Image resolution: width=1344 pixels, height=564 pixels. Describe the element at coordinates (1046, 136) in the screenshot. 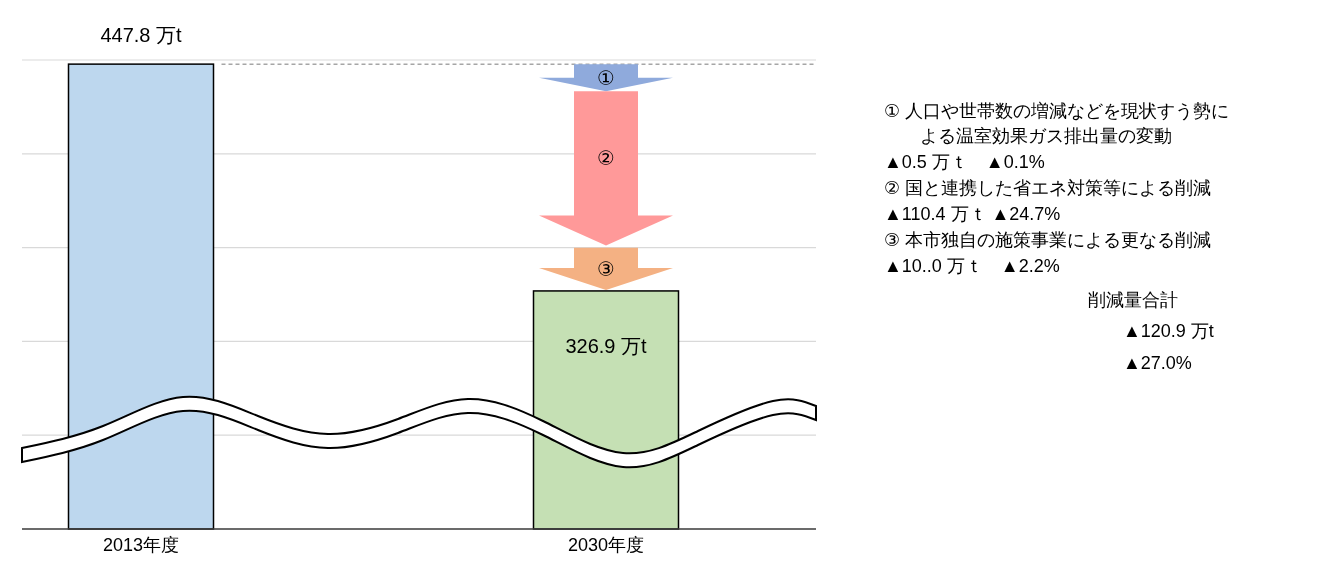

I see `text: よる温室効果ガス排出量の変動` at that location.